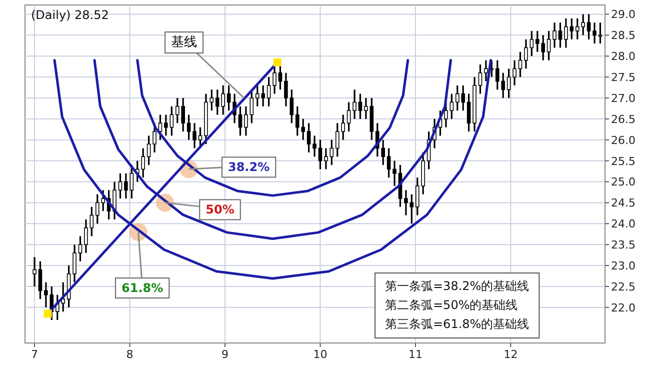 The width and height of the screenshot is (665, 365). Describe the element at coordinates (623, 224) in the screenshot. I see `y-tick-label: 24.0` at that location.